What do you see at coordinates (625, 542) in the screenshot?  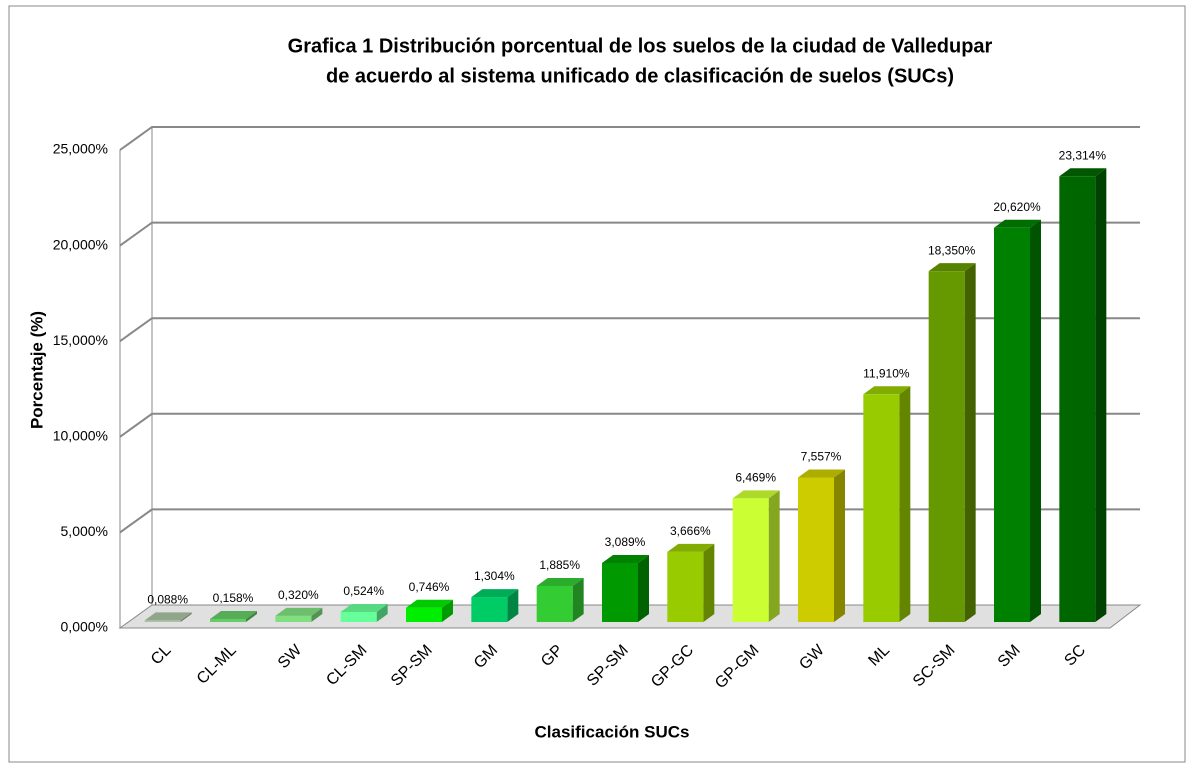 I see `value-label: 3,089%` at bounding box center [625, 542].